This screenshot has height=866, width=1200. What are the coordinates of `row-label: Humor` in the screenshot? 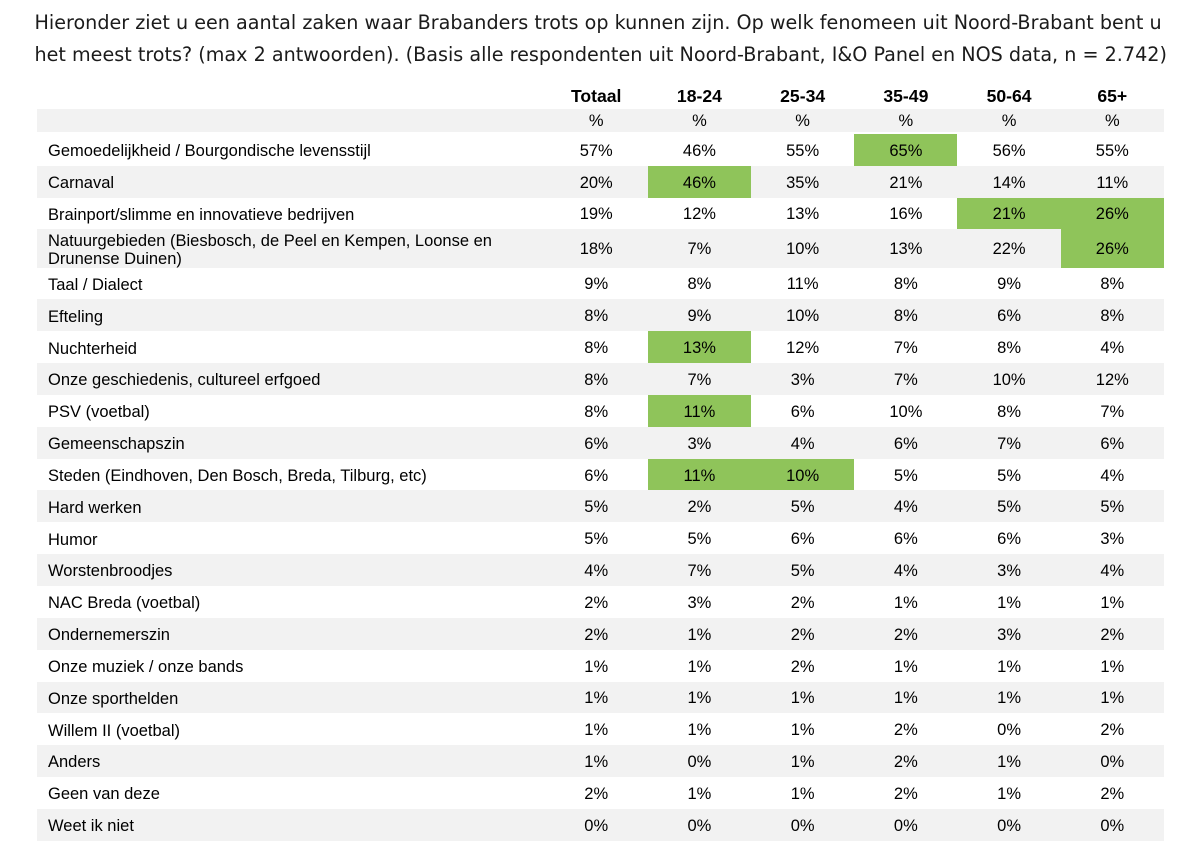 It's located at (73, 539).